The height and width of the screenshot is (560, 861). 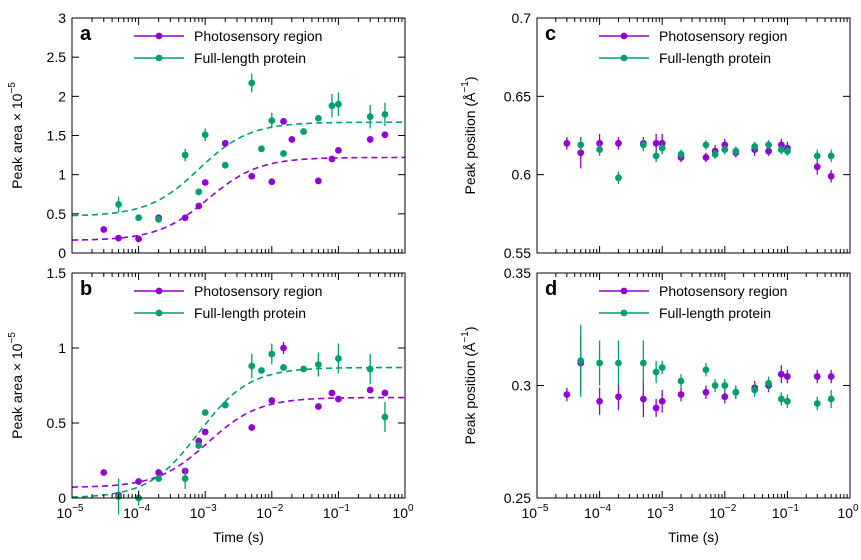 What do you see at coordinates (731, 508) in the screenshot?
I see `x-tick-label-exp: −2` at bounding box center [731, 508].